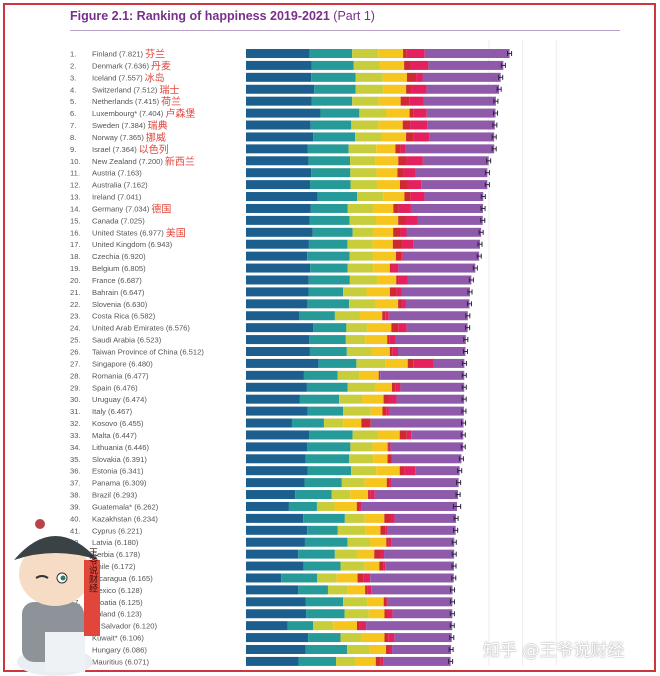 This screenshot has width=660, height=676. I want to click on bar-row: 9. Israel (7.364) 以色列, so click(283, 149).